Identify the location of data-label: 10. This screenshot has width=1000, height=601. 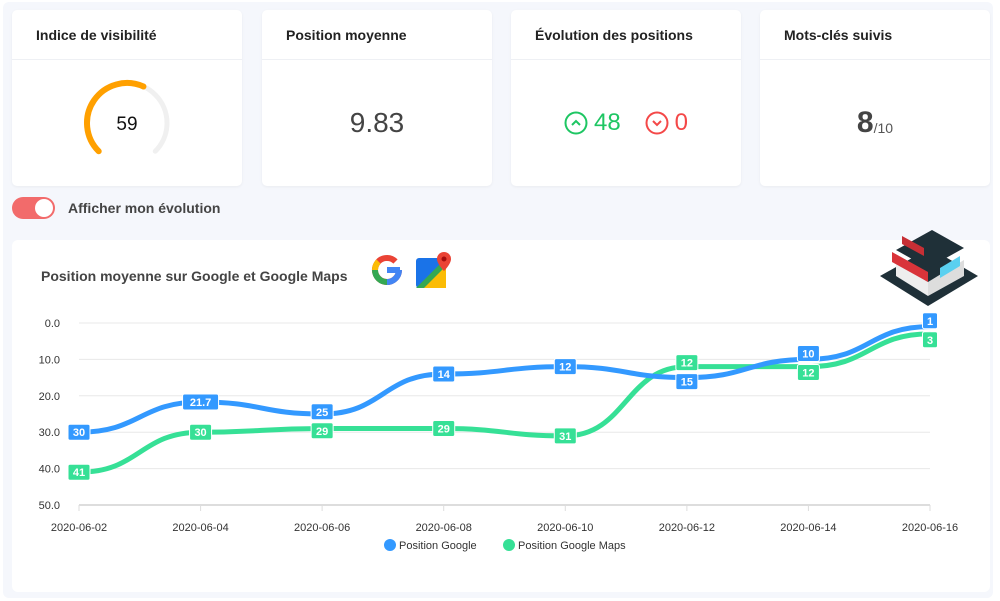
(808, 355).